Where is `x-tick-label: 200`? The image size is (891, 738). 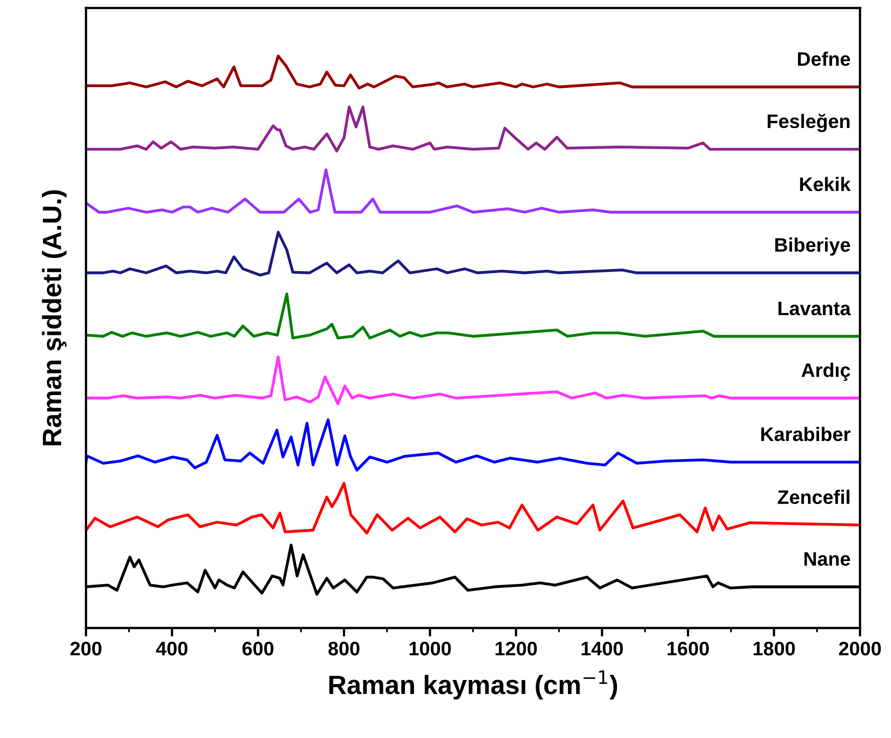
x-tick-label: 200 is located at coordinates (86, 649).